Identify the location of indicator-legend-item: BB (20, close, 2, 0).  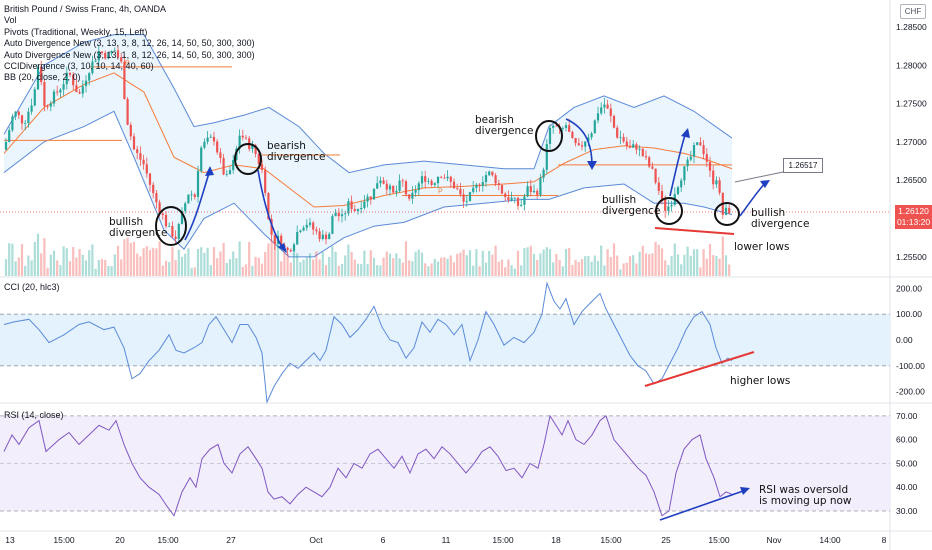
(42, 77).